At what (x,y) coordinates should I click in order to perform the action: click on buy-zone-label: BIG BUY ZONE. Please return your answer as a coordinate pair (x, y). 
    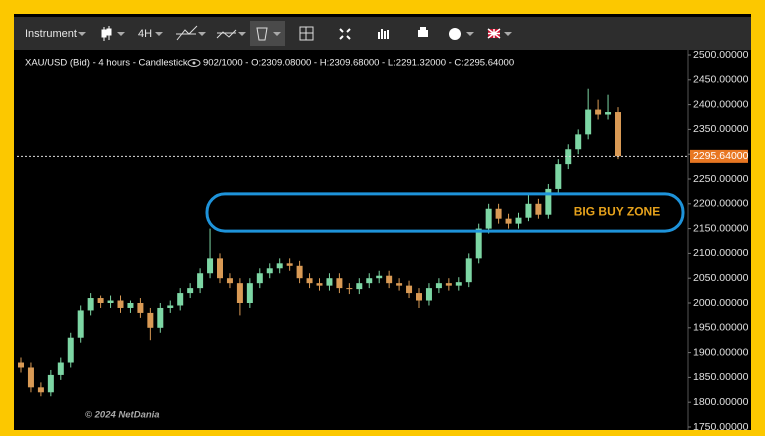
    Looking at the image, I should click on (617, 212).